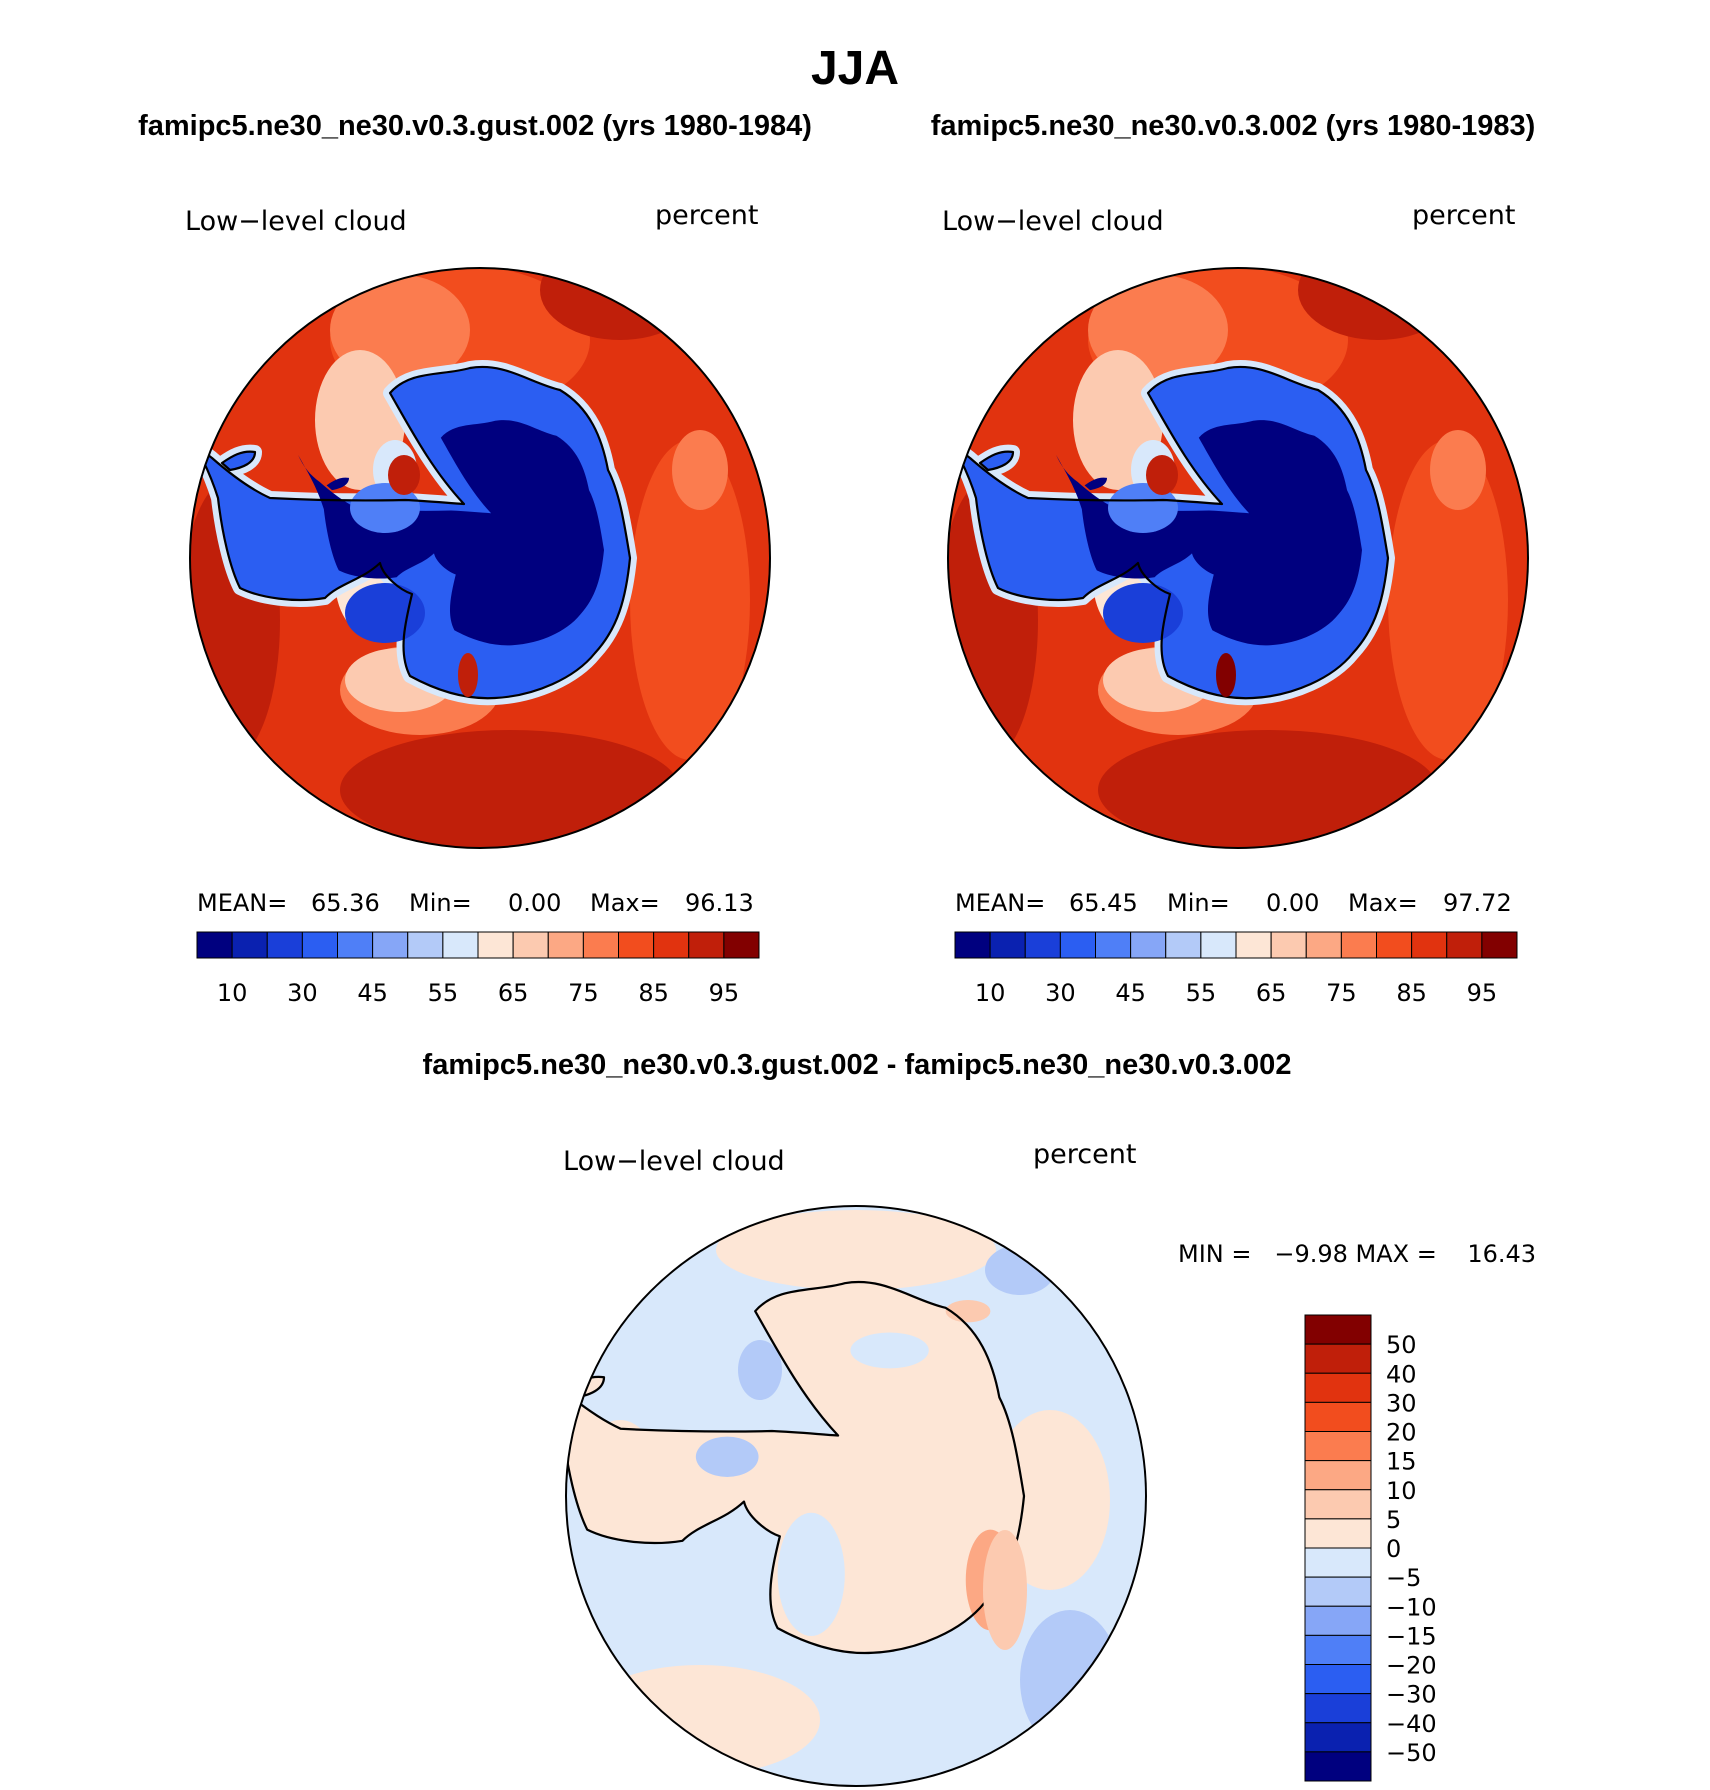 This screenshot has width=1710, height=1790. I want to click on panel-3-colorbar-tick-label-10: −15, so click(1411, 1636).